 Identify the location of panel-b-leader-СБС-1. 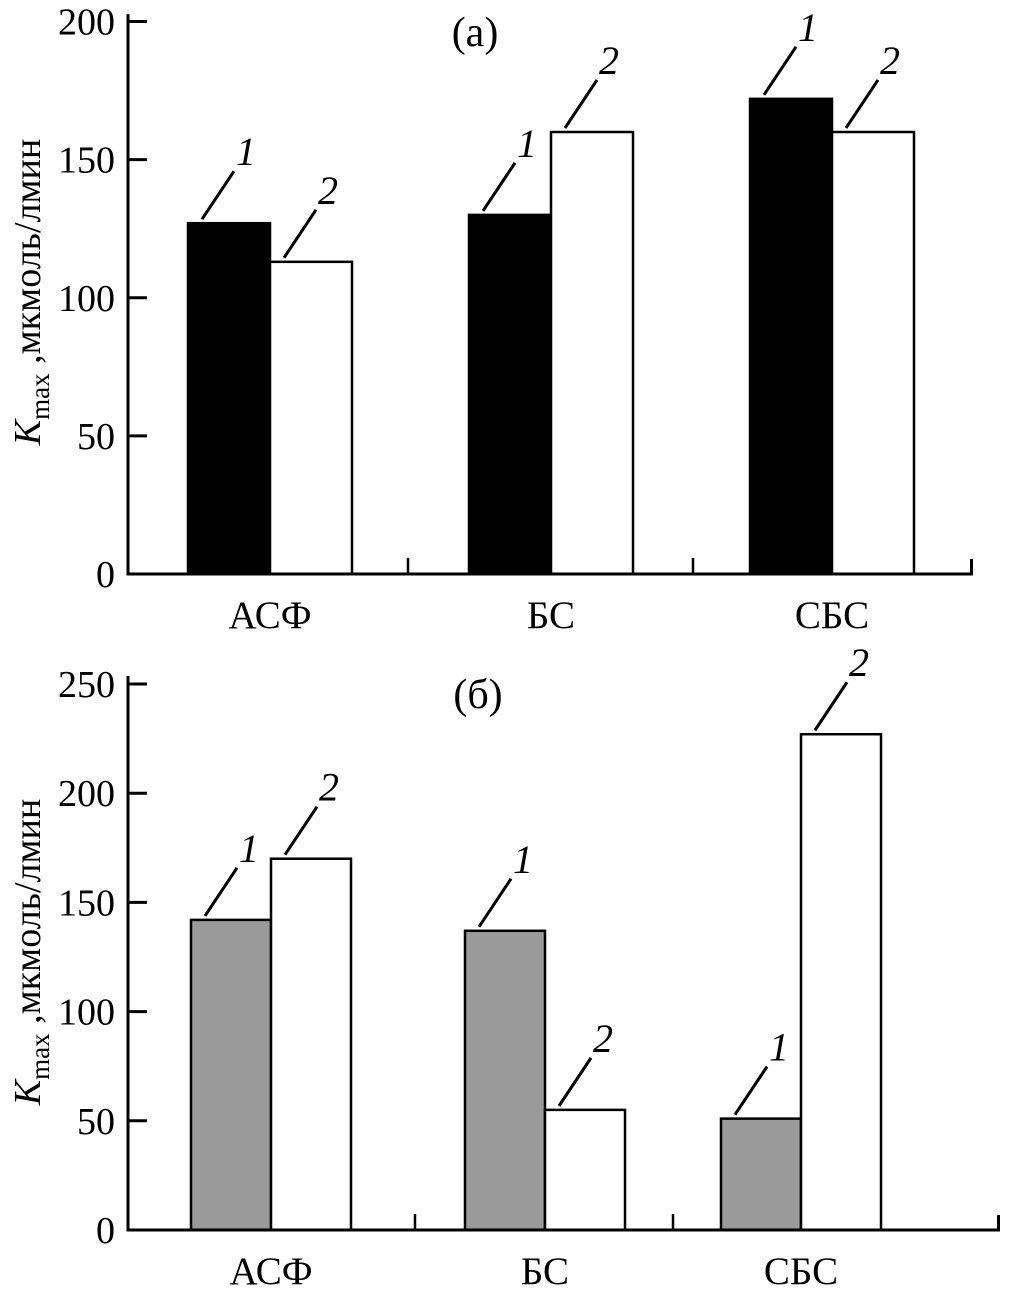
(751, 1090).